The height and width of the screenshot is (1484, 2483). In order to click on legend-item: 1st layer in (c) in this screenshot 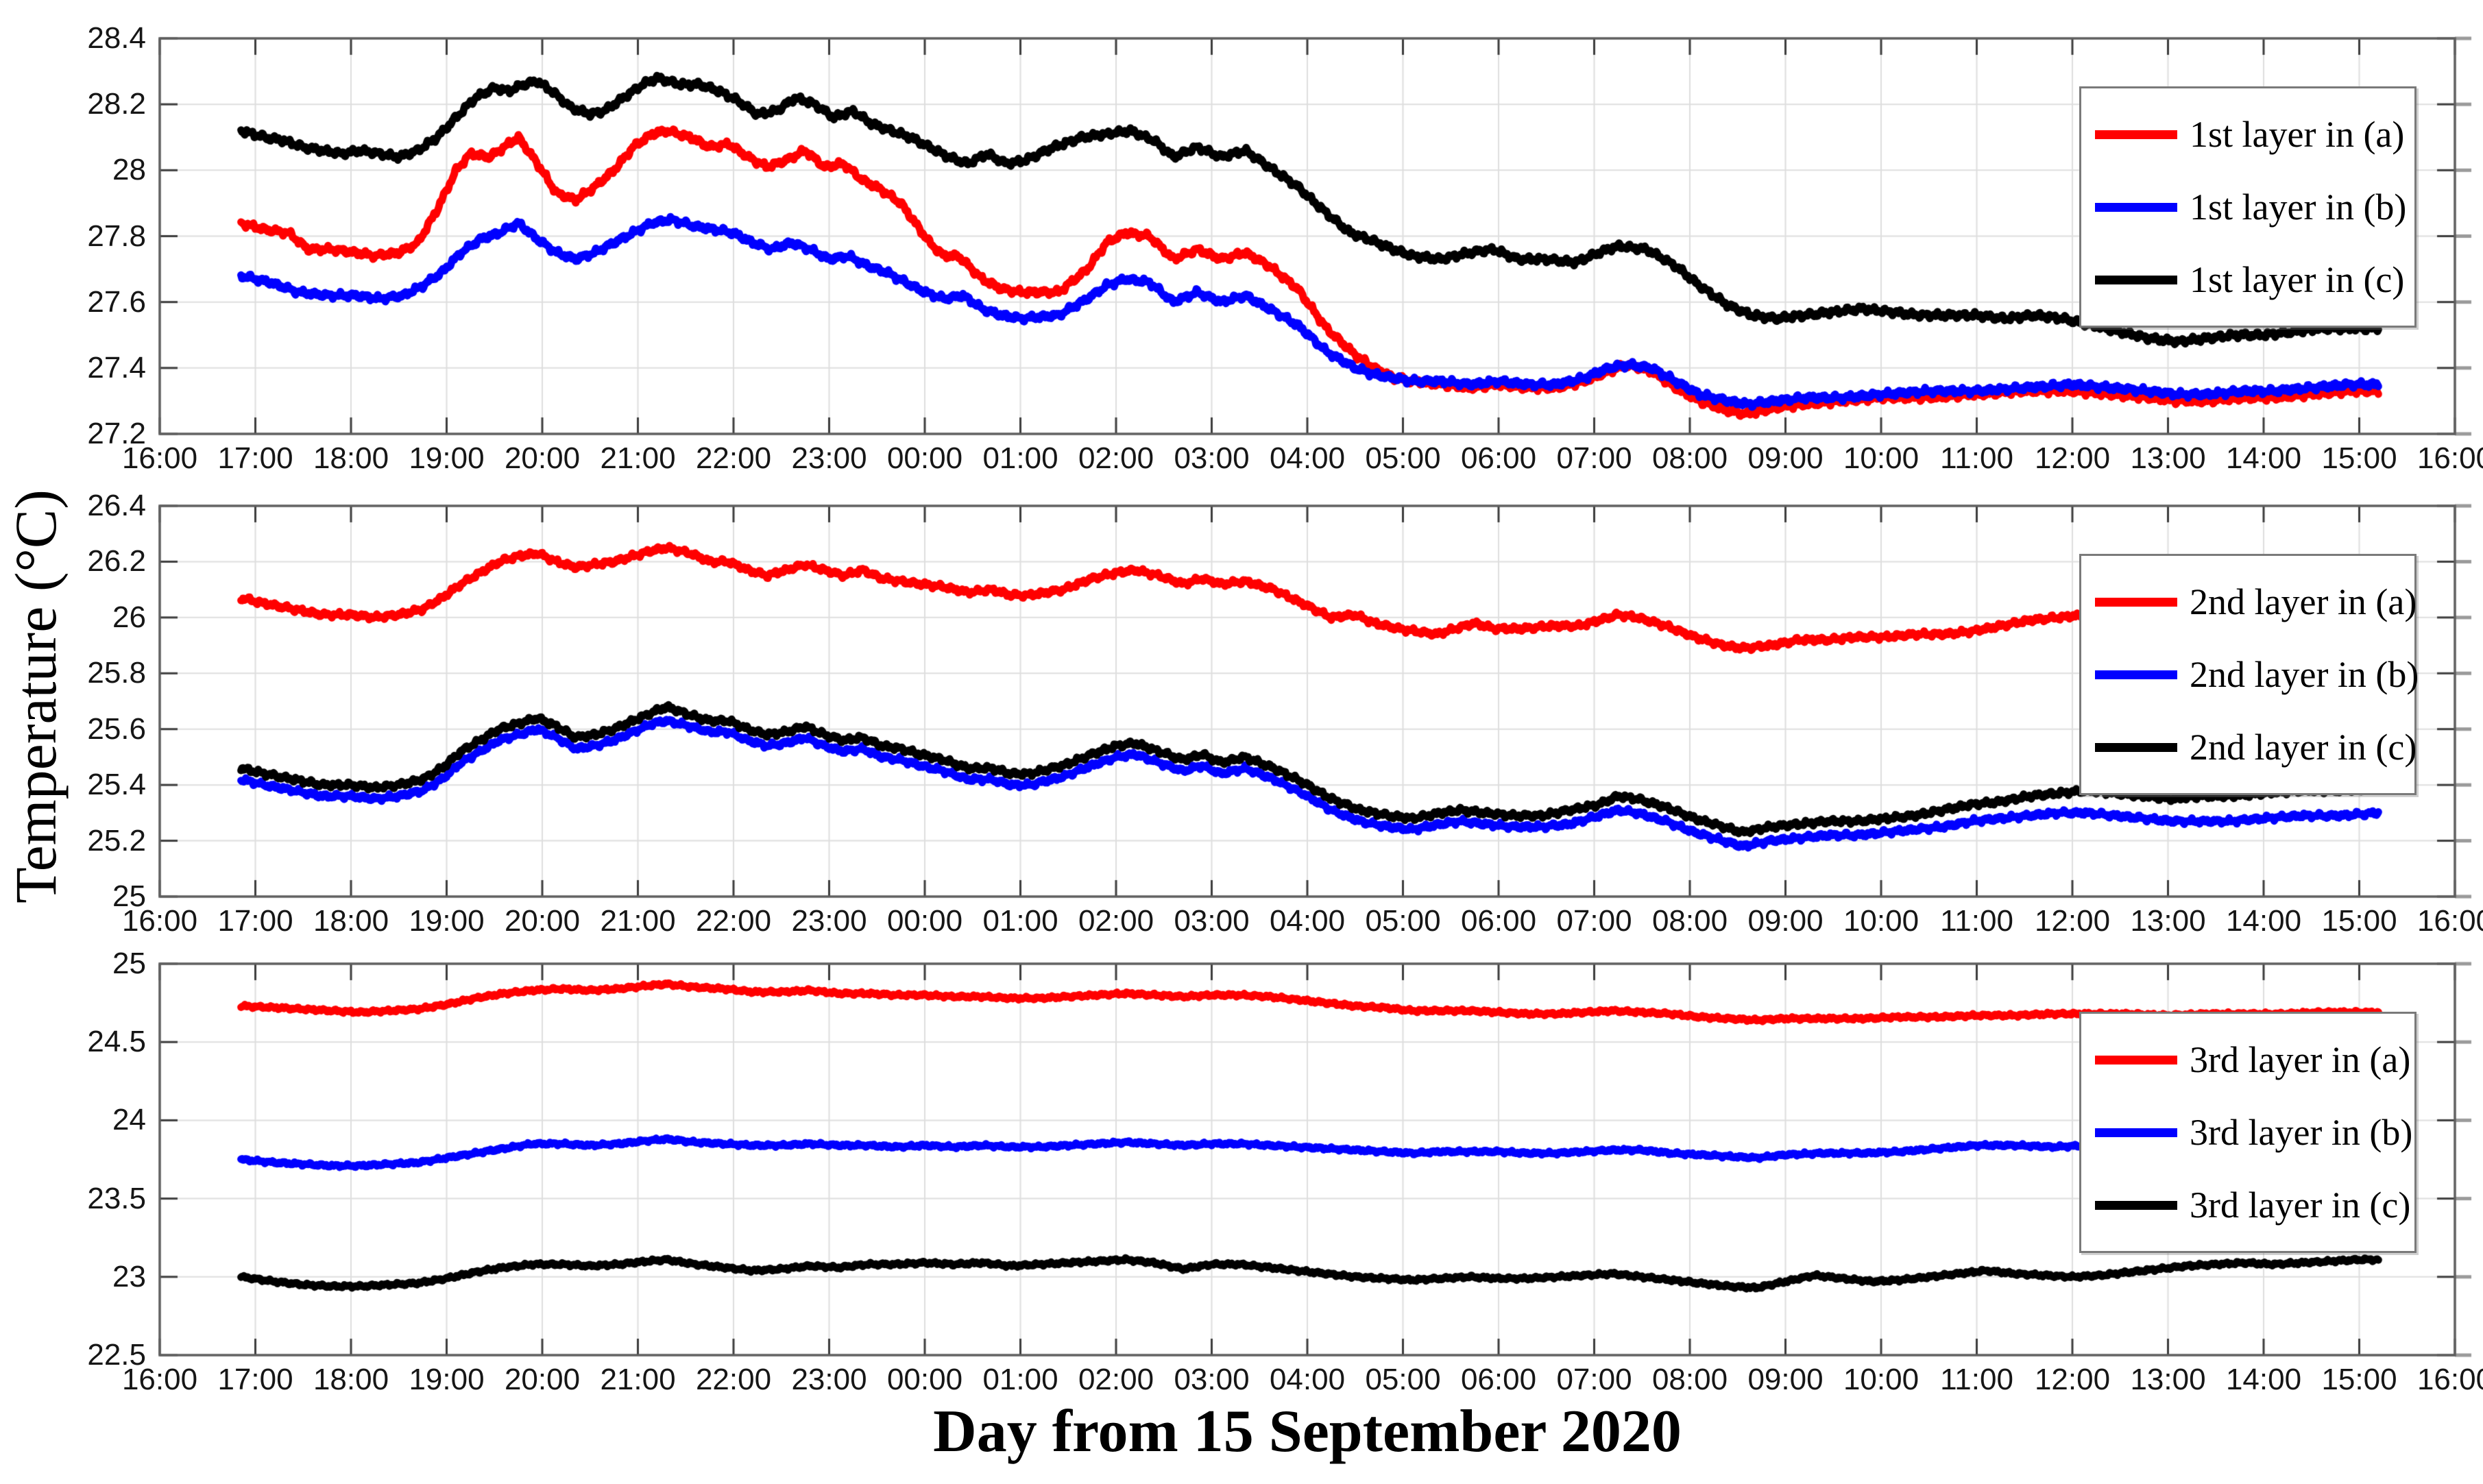, I will do `click(2249, 279)`.